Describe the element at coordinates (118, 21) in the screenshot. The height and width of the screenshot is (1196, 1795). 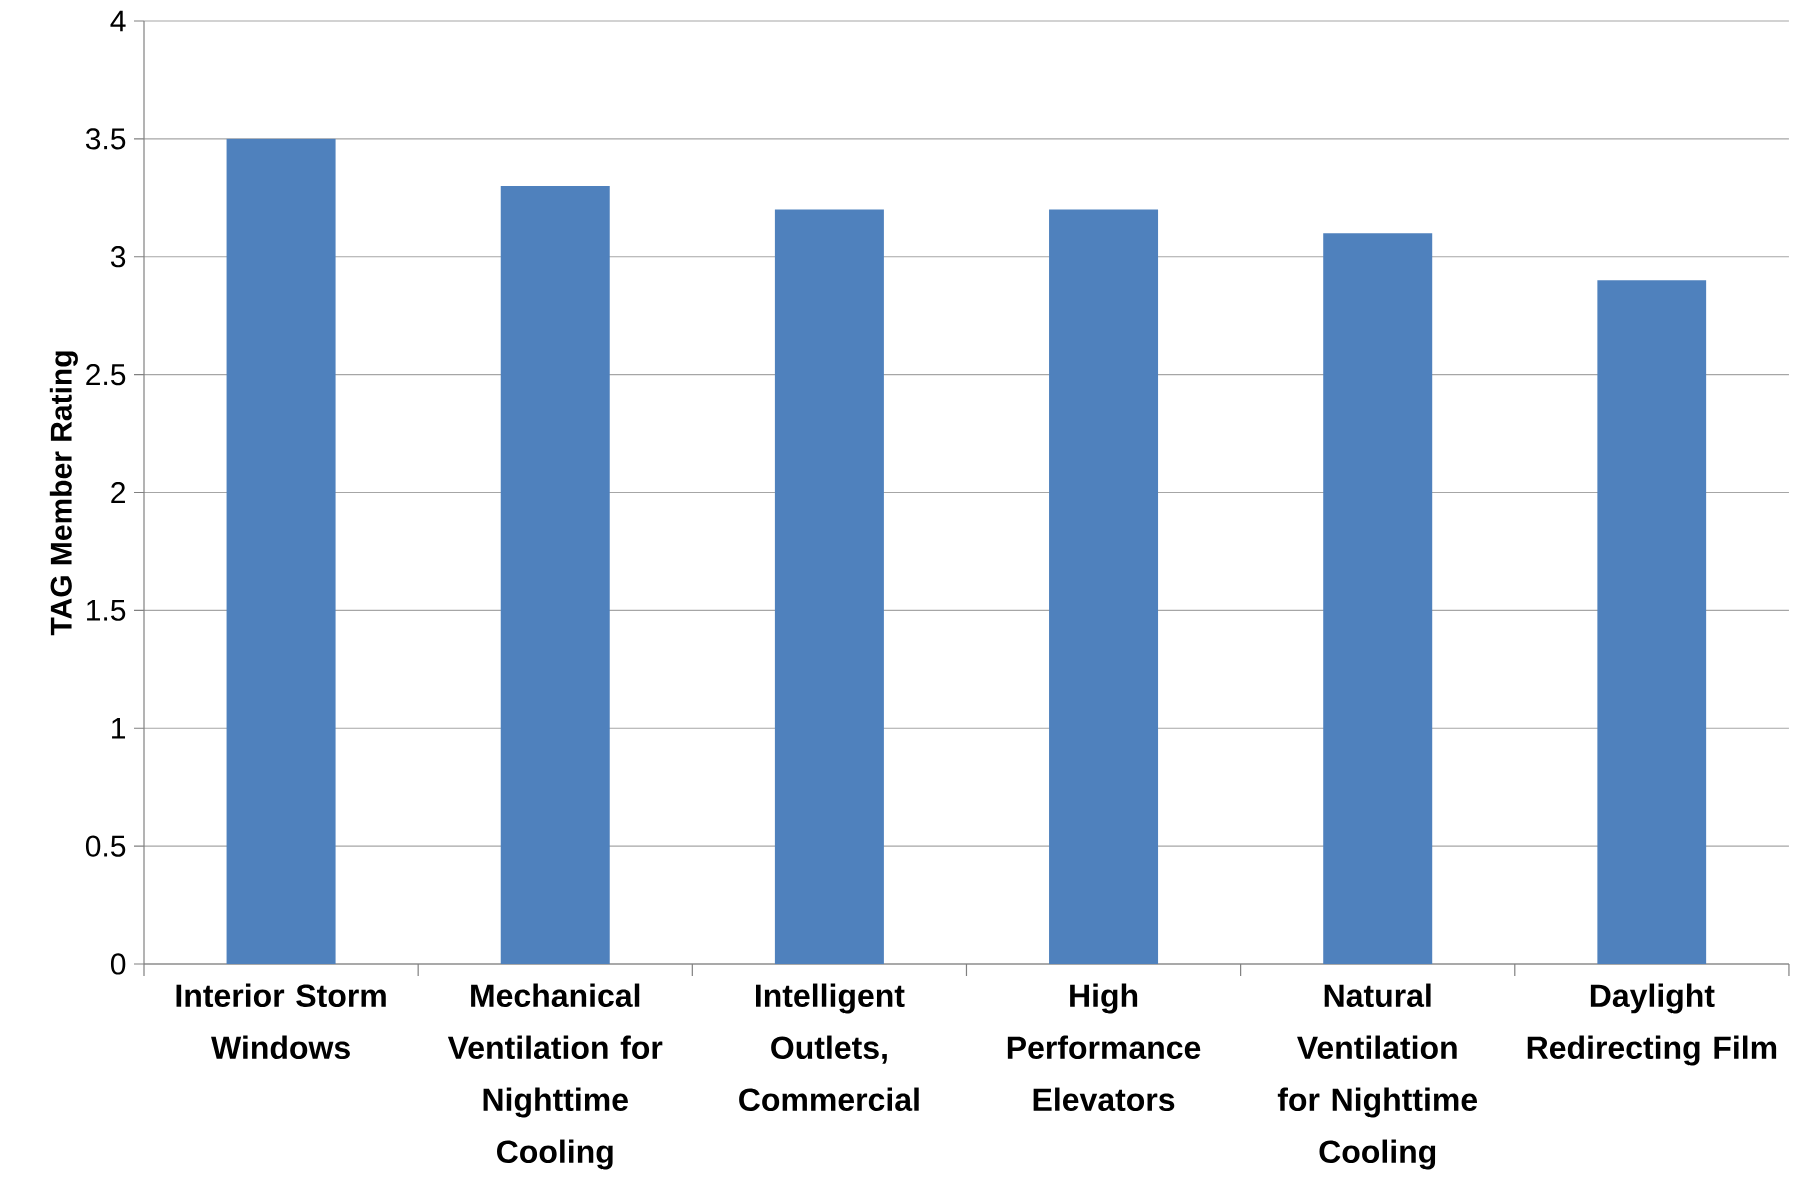
I see `y-tick-label: 4` at that location.